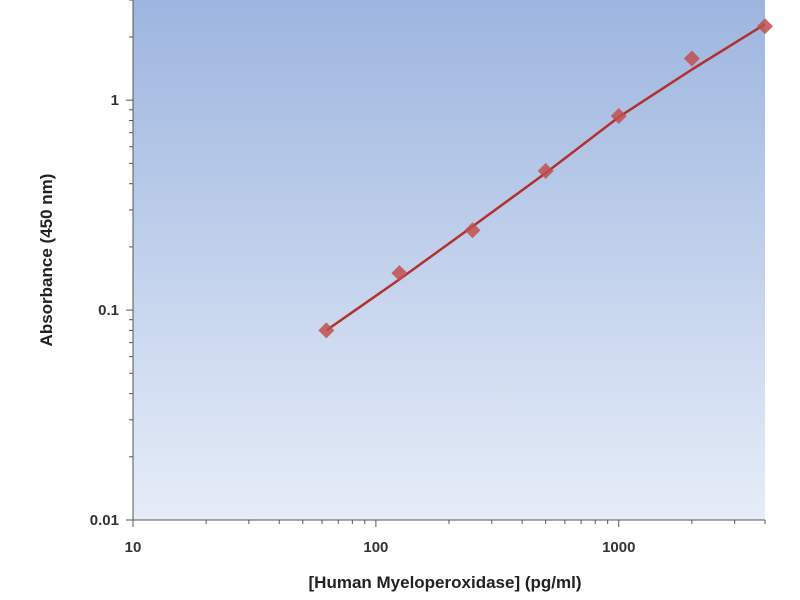 This screenshot has width=800, height=600. Describe the element at coordinates (46, 260) in the screenshot. I see `y-axis-title: Absorbance (450 nm)` at that location.